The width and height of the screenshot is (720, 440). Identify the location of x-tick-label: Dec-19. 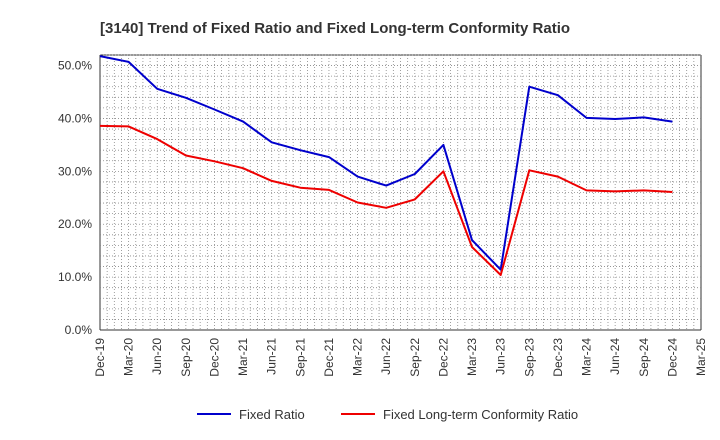
(100, 357).